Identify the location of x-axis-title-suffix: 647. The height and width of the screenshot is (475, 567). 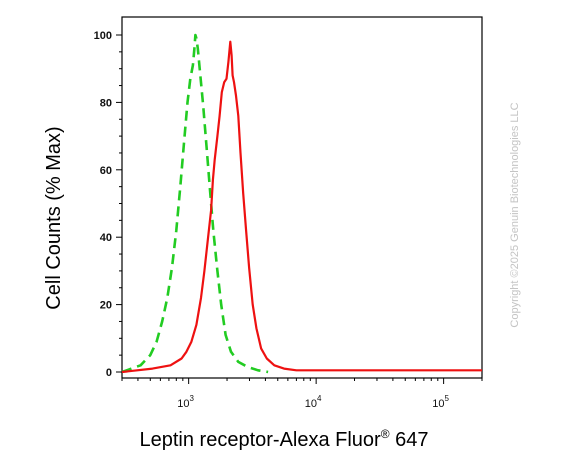
(409, 440).